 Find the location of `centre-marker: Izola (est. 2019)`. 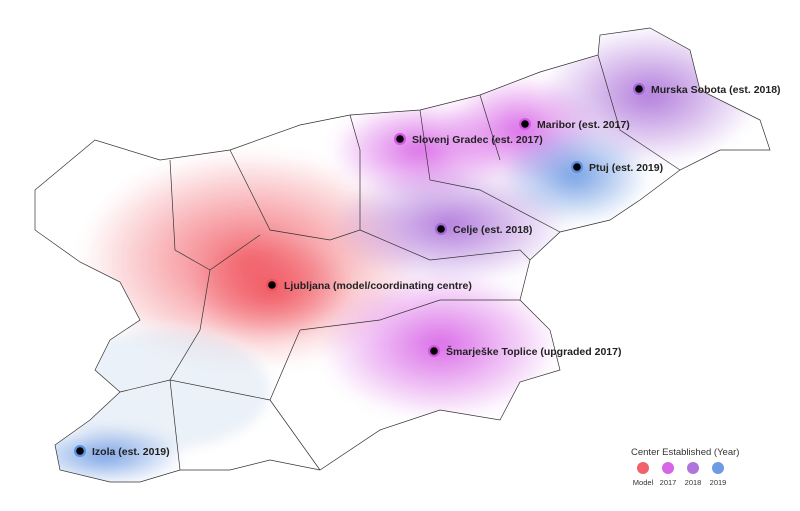

centre-marker: Izola (est. 2019) is located at coordinates (122, 451).